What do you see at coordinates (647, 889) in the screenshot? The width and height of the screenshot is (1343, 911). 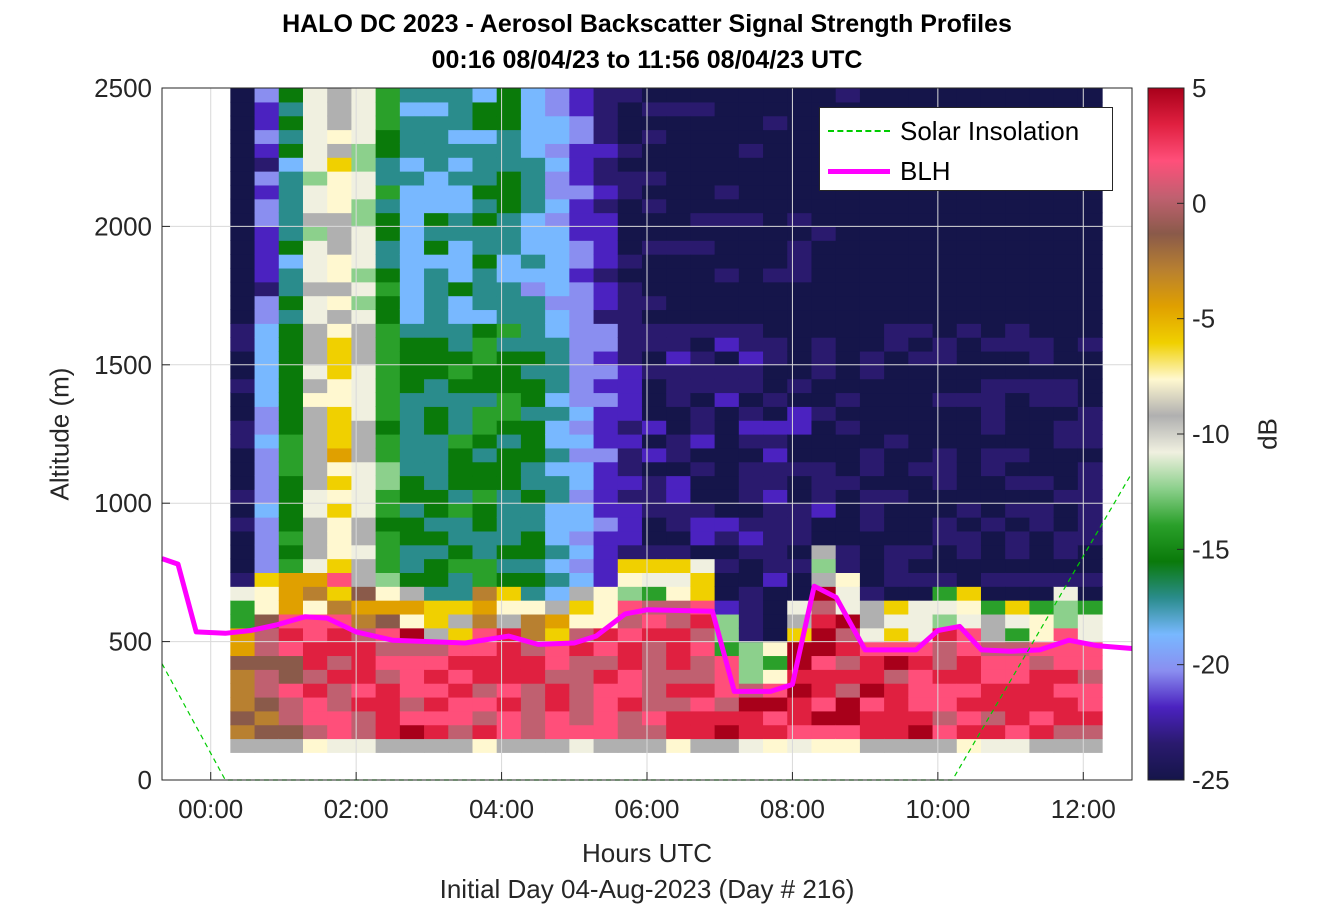 I see `initial-day-note: Initial Day 04-Aug-2023 (Day # 216)` at bounding box center [647, 889].